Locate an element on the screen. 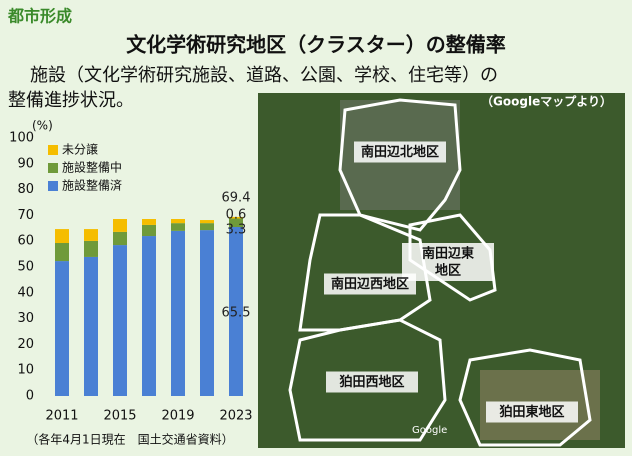 This screenshot has width=632, height=460. y-unit: (%) is located at coordinates (42, 126).